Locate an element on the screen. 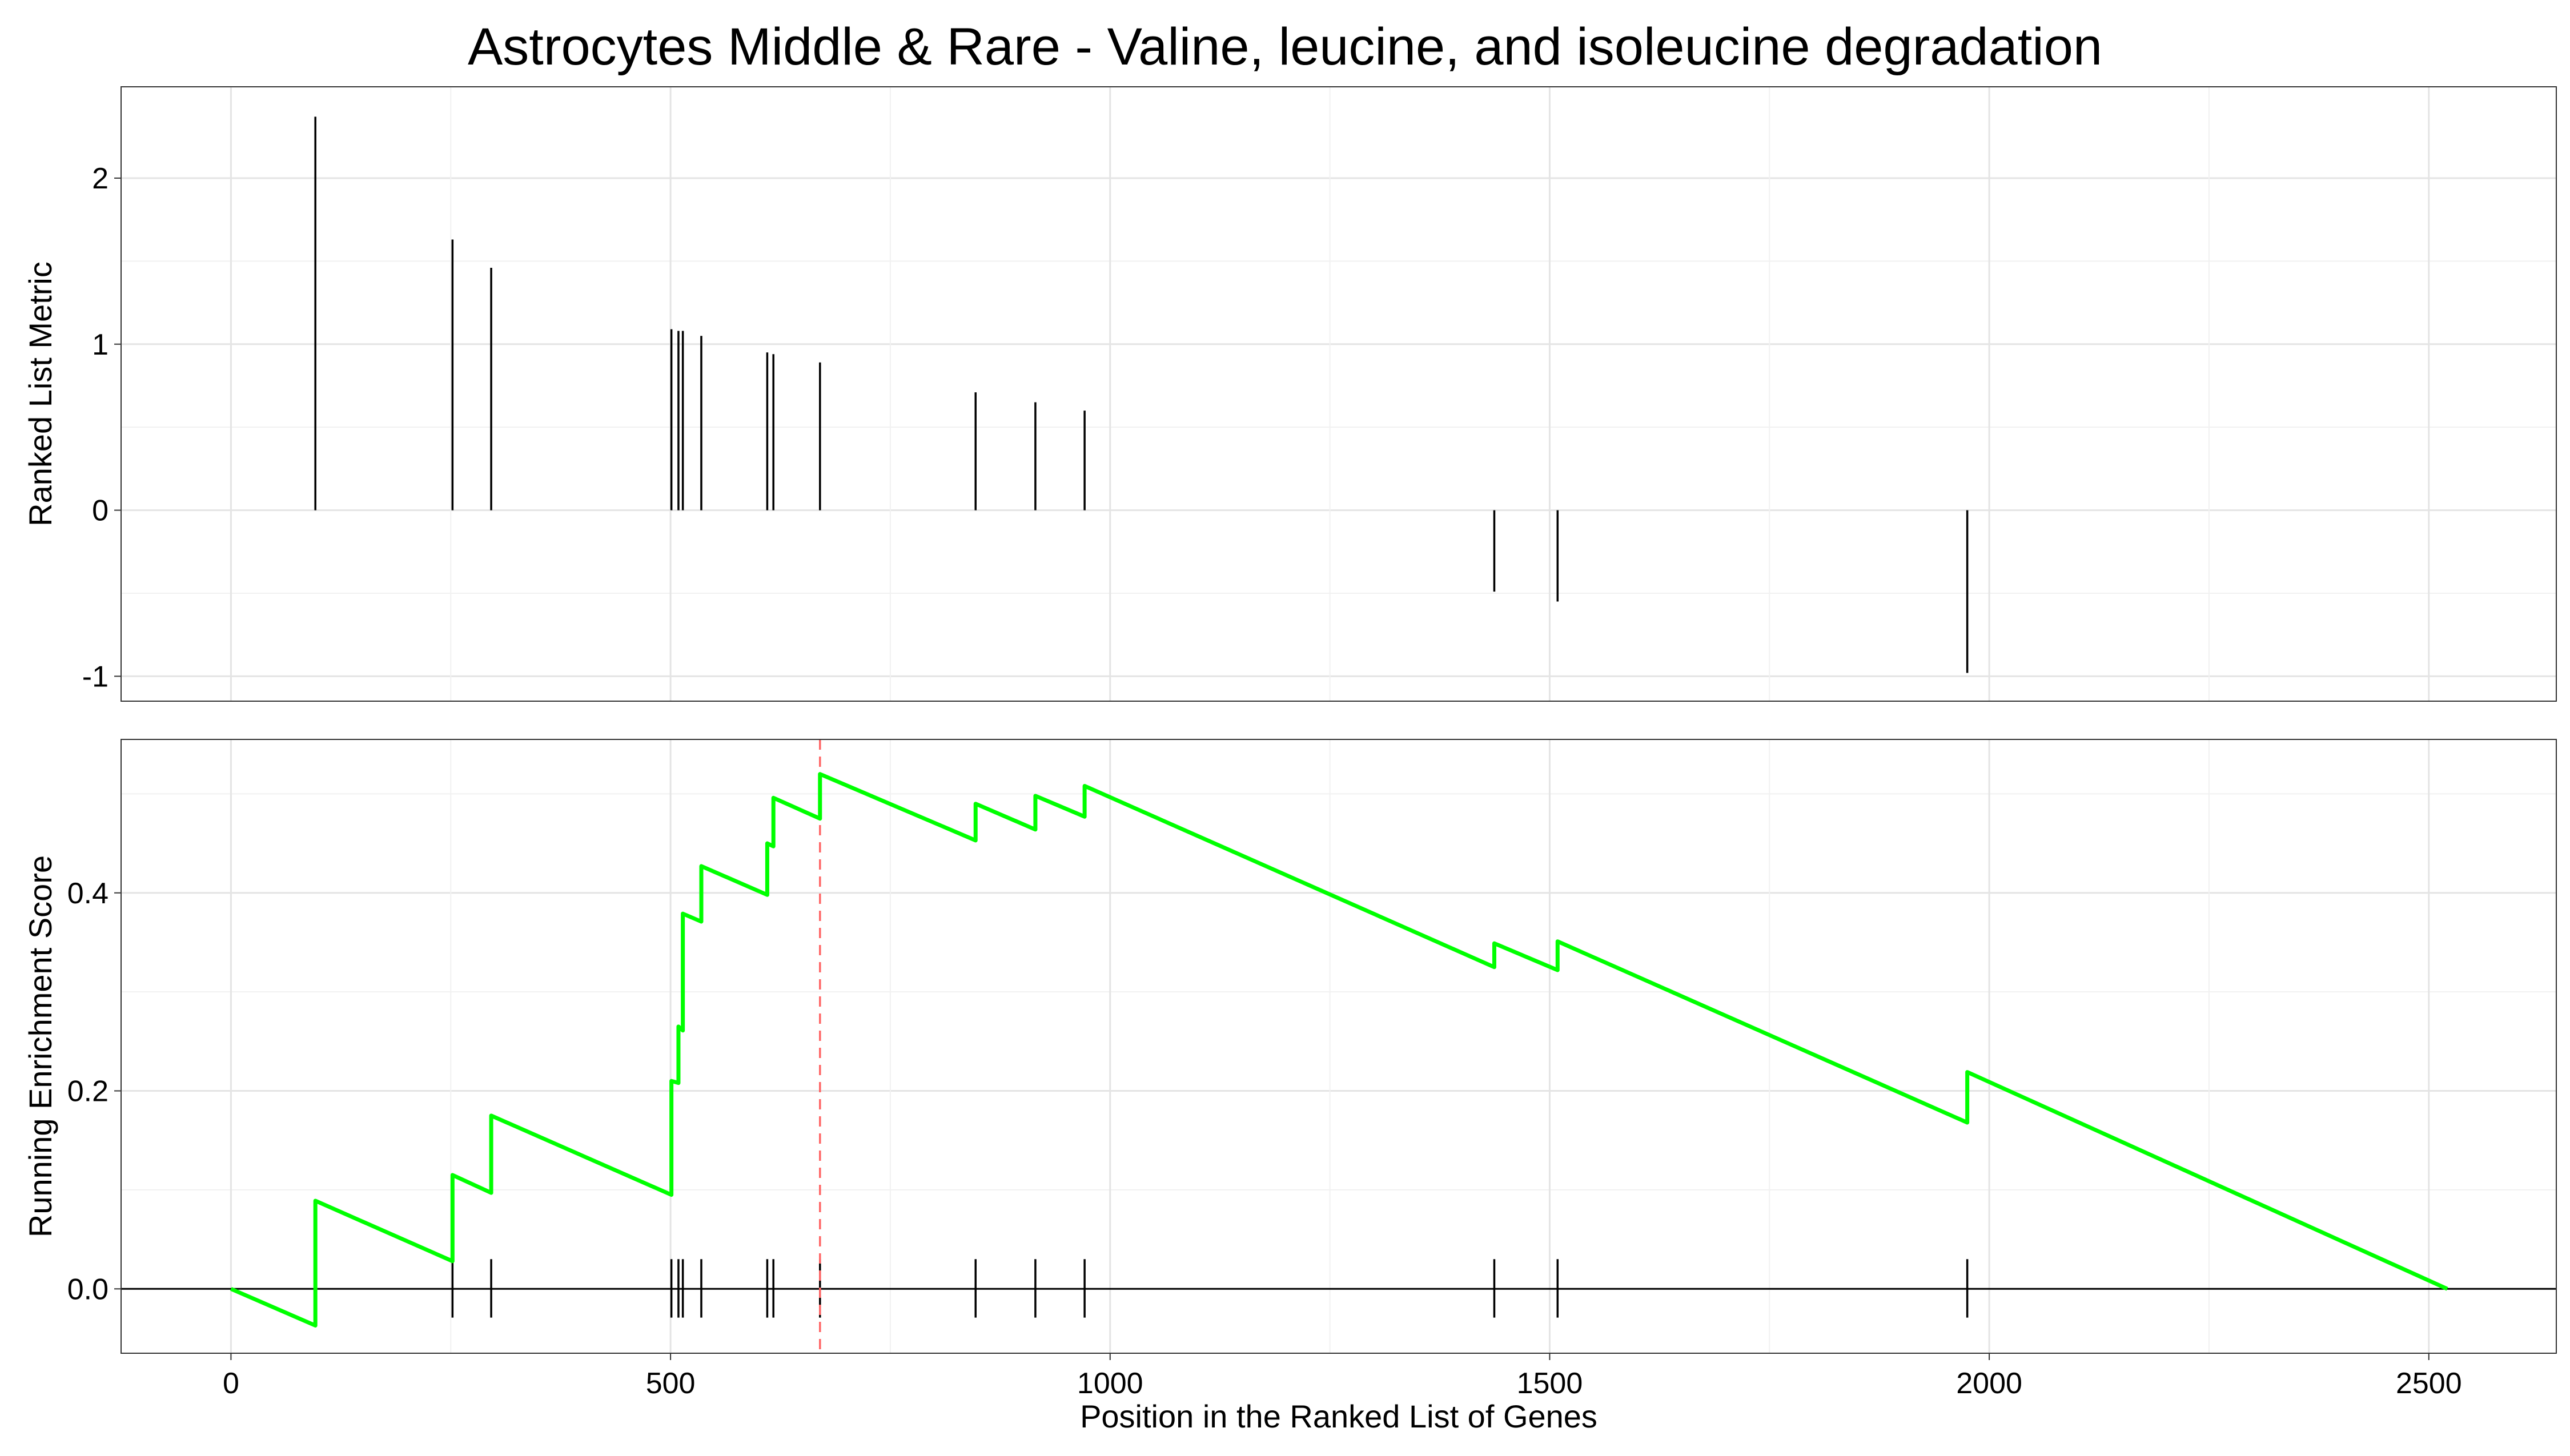  x-tick-label: 1000 is located at coordinates (1110, 1383).